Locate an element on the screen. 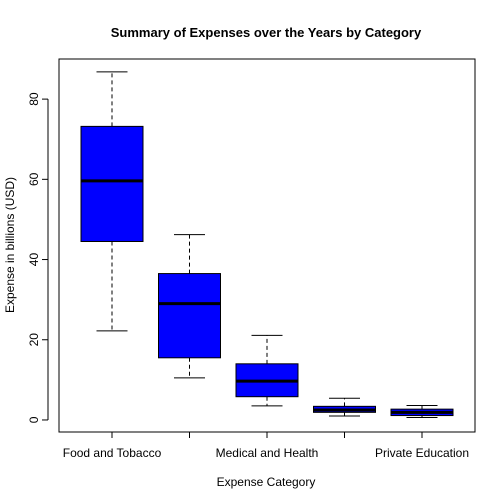 The image size is (504, 504). y-tick-label: 60 is located at coordinates (34, 179).